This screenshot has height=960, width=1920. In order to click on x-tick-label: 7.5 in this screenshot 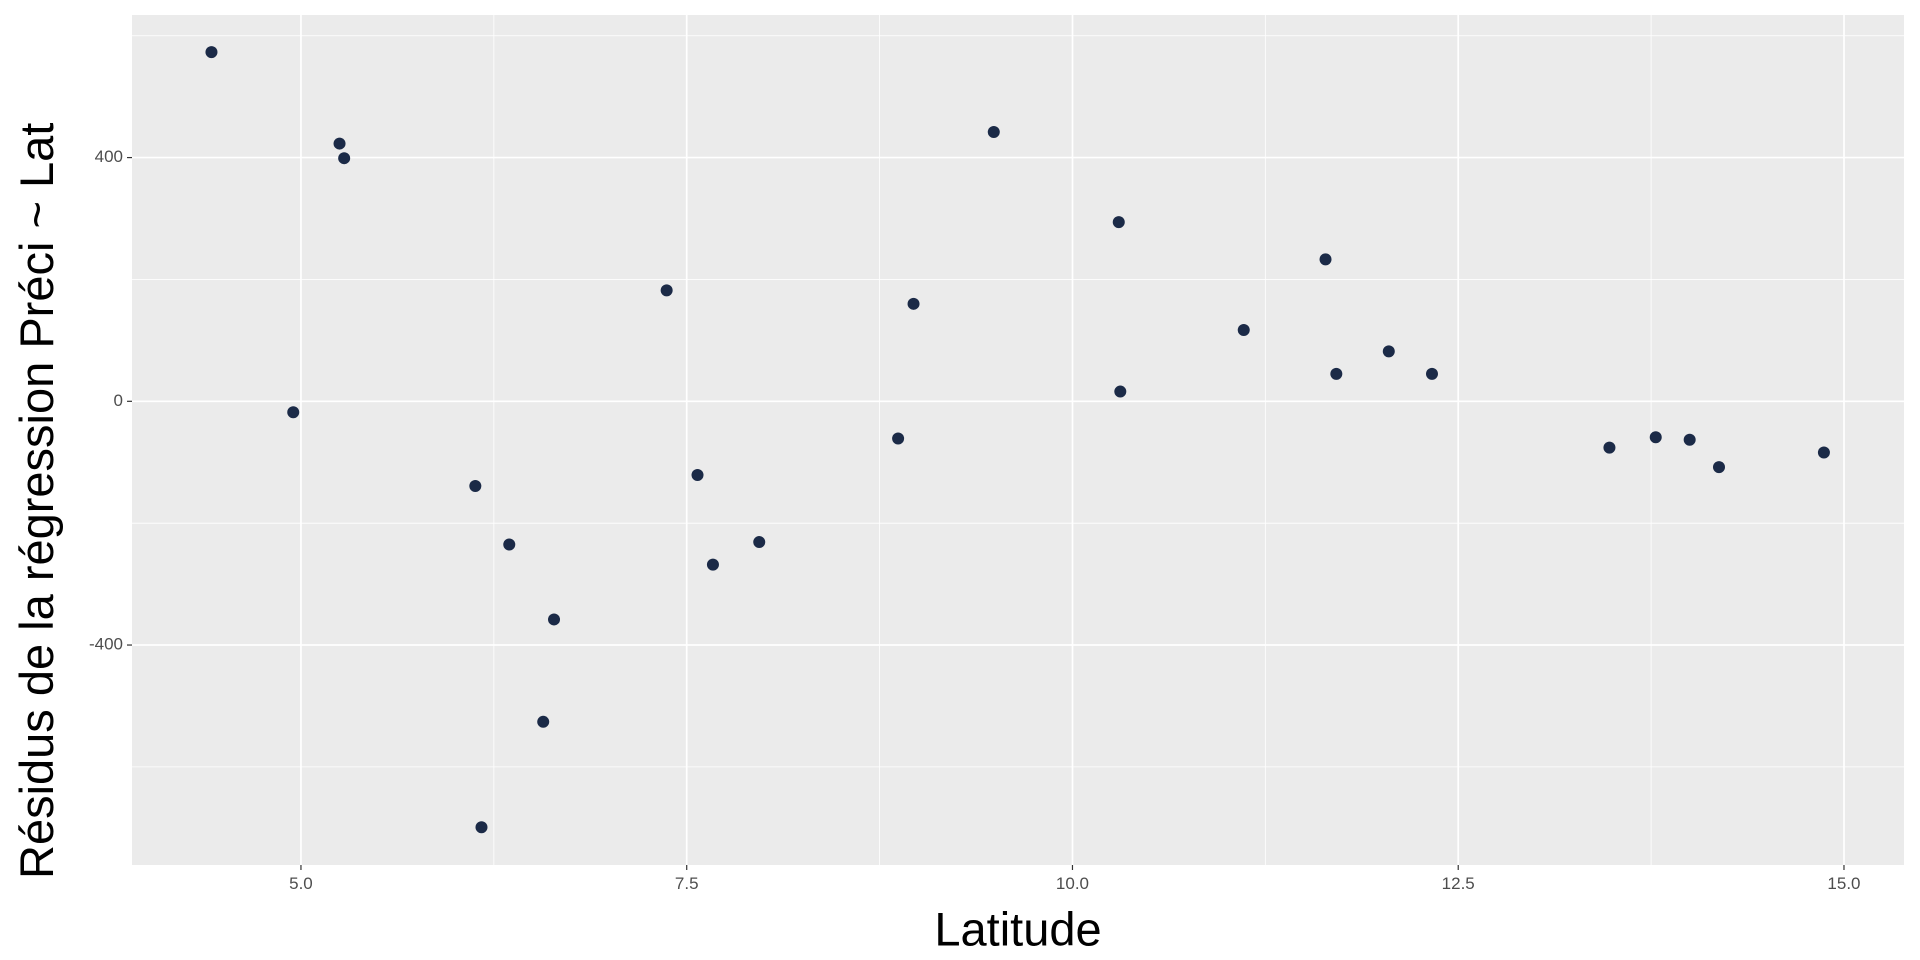, I will do `click(687, 883)`.